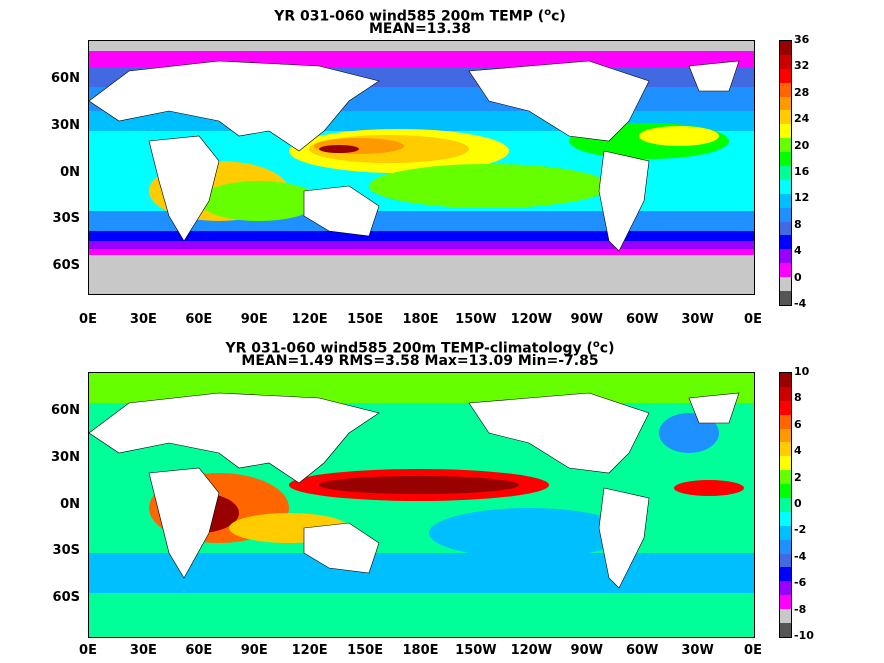 The width and height of the screenshot is (884, 663). What do you see at coordinates (798, 251) in the screenshot?
I see `top-colorbar-tick: 4` at bounding box center [798, 251].